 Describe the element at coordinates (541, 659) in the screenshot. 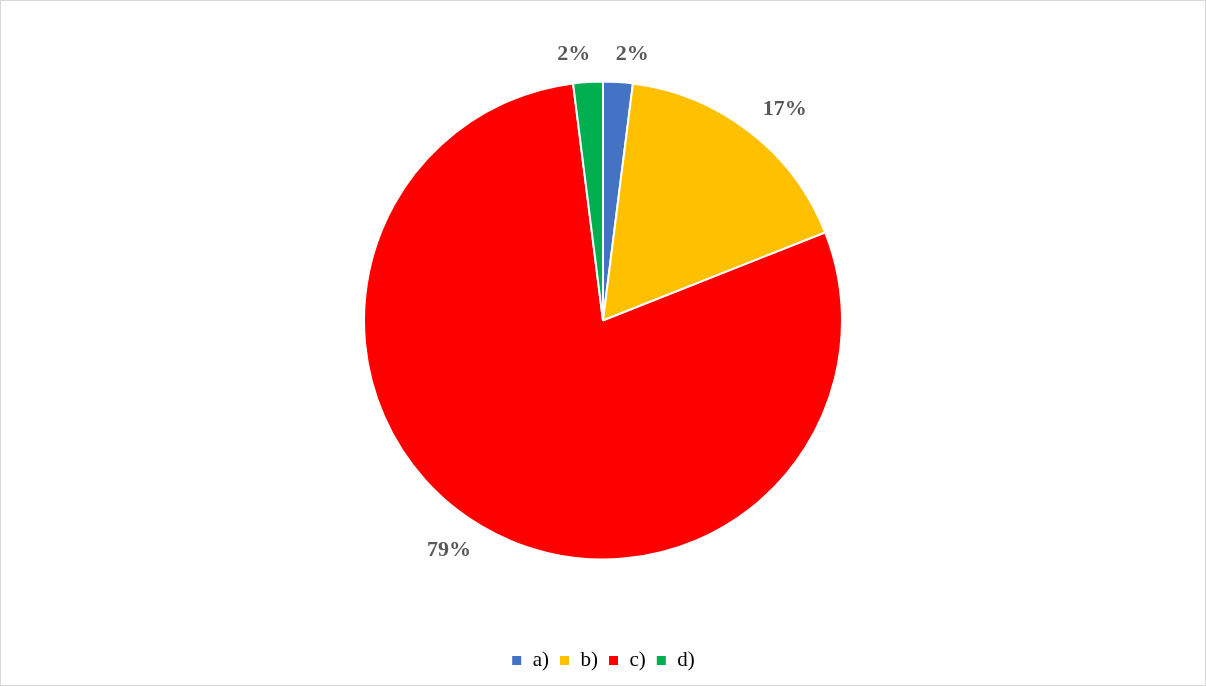

I see `legend-label: a)` at that location.